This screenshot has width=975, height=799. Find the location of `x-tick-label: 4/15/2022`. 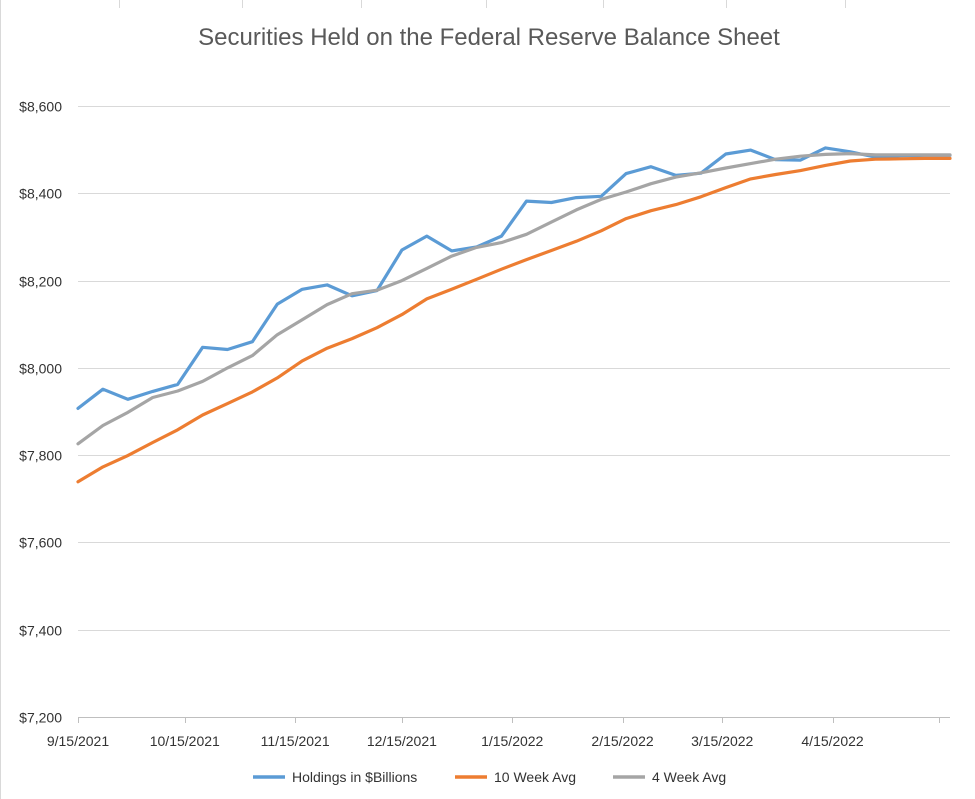

x-tick-label: 4/15/2022 is located at coordinates (832, 741).